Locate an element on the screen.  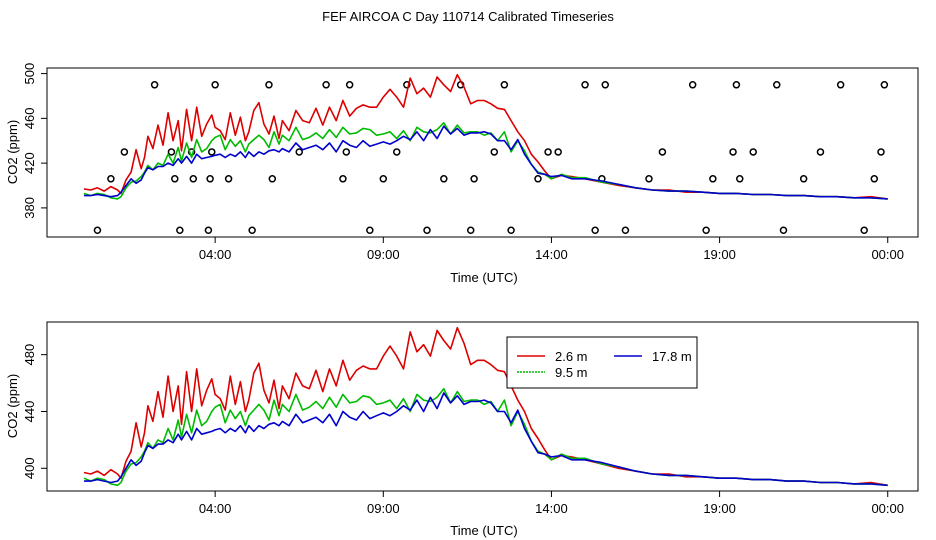
legend-box is located at coordinates (602, 362).